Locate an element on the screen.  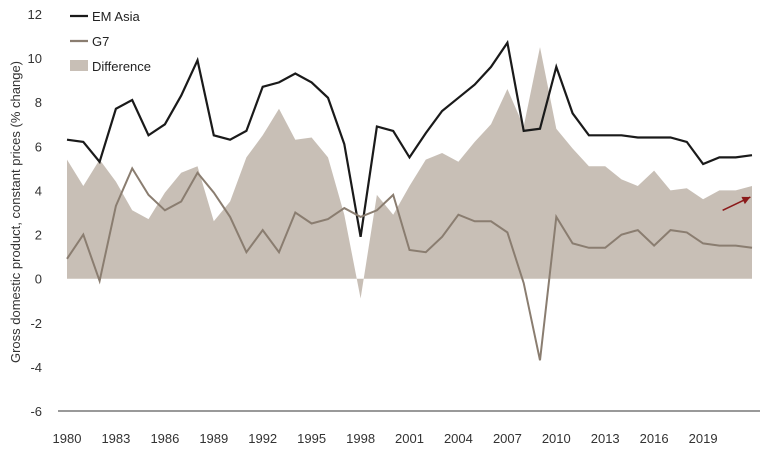
y-tick-label: 2 is located at coordinates (38, 235).